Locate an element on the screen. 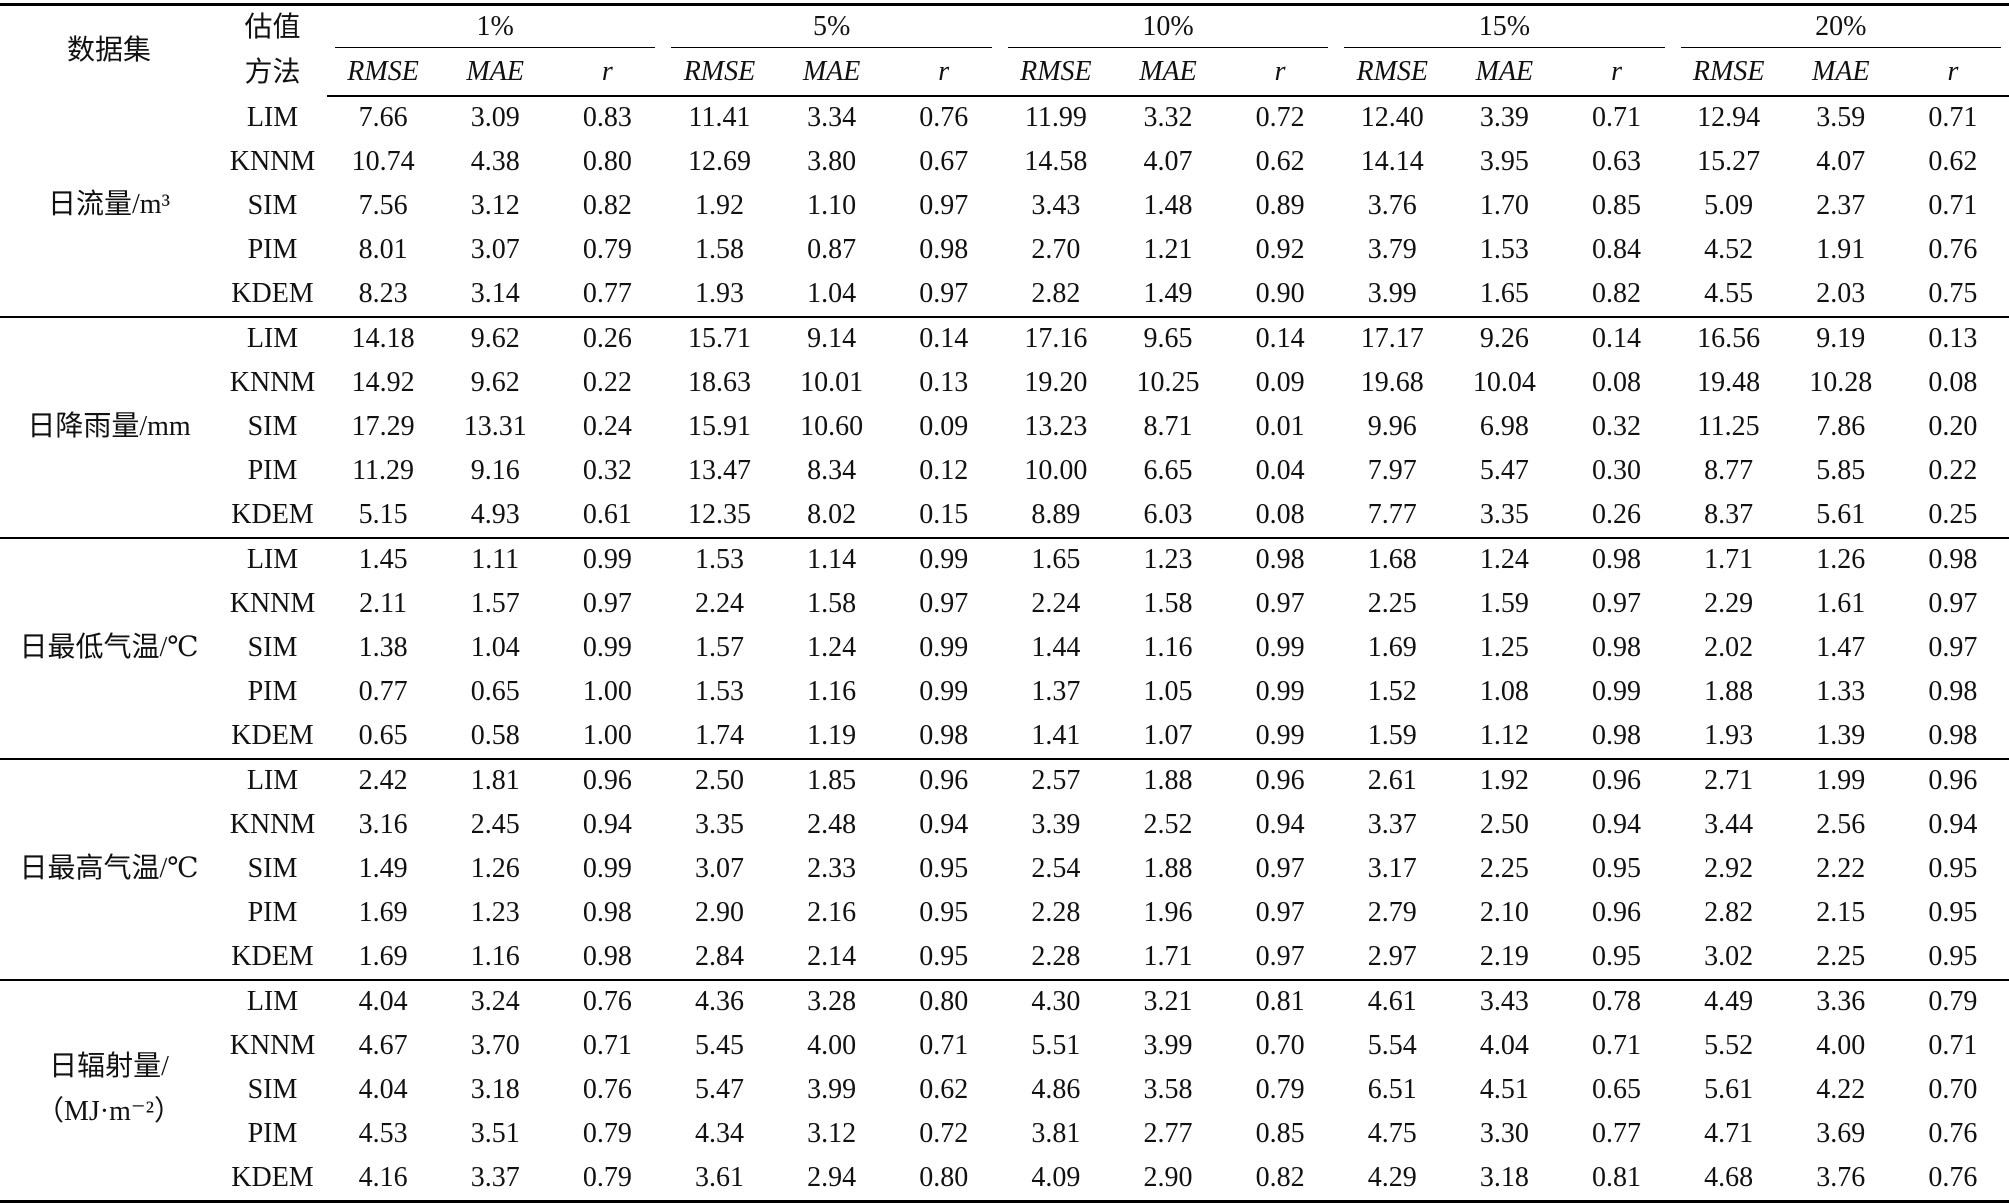 The height and width of the screenshot is (1203, 2009). value-cell: 0.96 is located at coordinates (1617, 912).